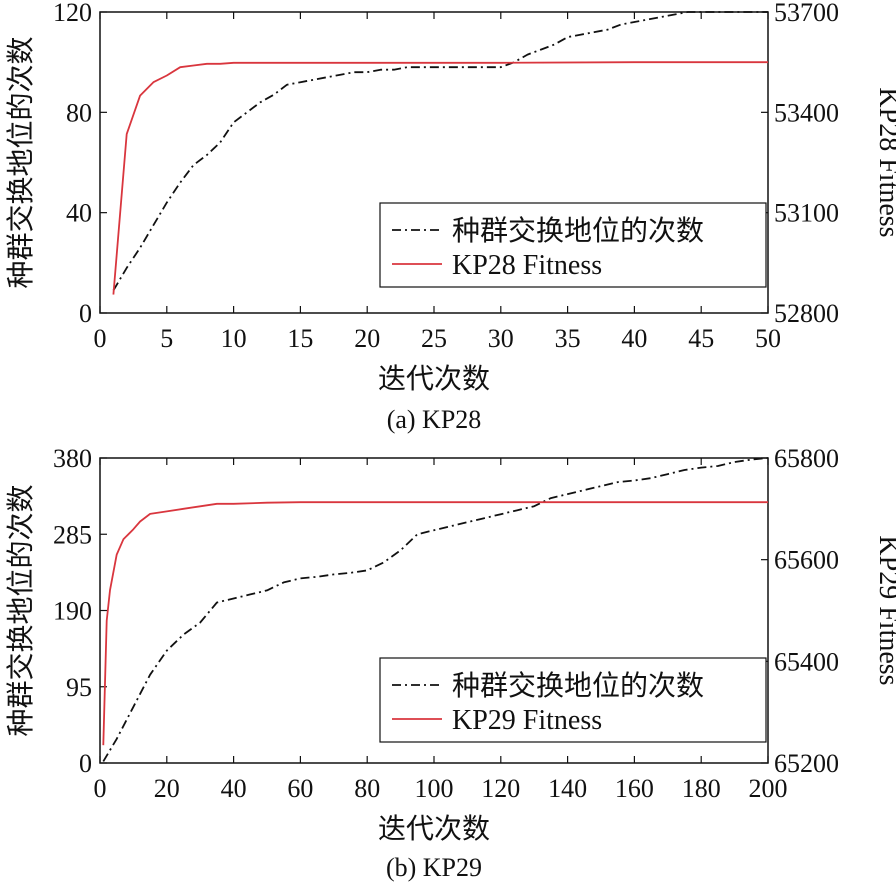 The height and width of the screenshot is (888, 896). Describe the element at coordinates (434, 788) in the screenshot. I see `x-tick-label: 100` at that location.